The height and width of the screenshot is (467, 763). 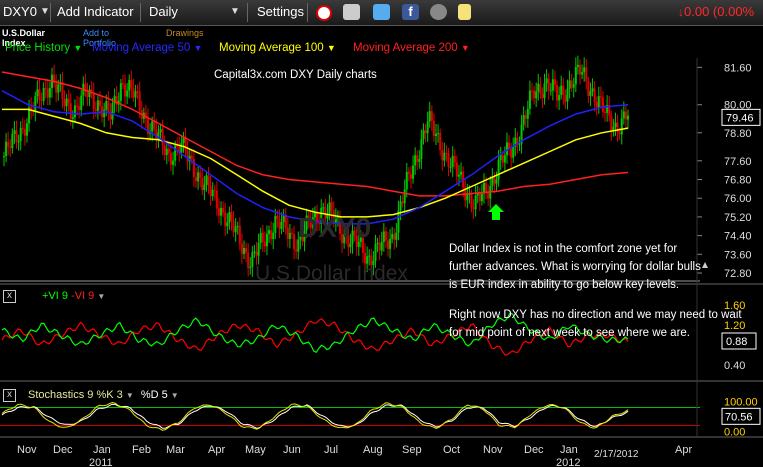 What do you see at coordinates (95, 11) in the screenshot?
I see `add-indicator-button: Add Indicator` at bounding box center [95, 11].